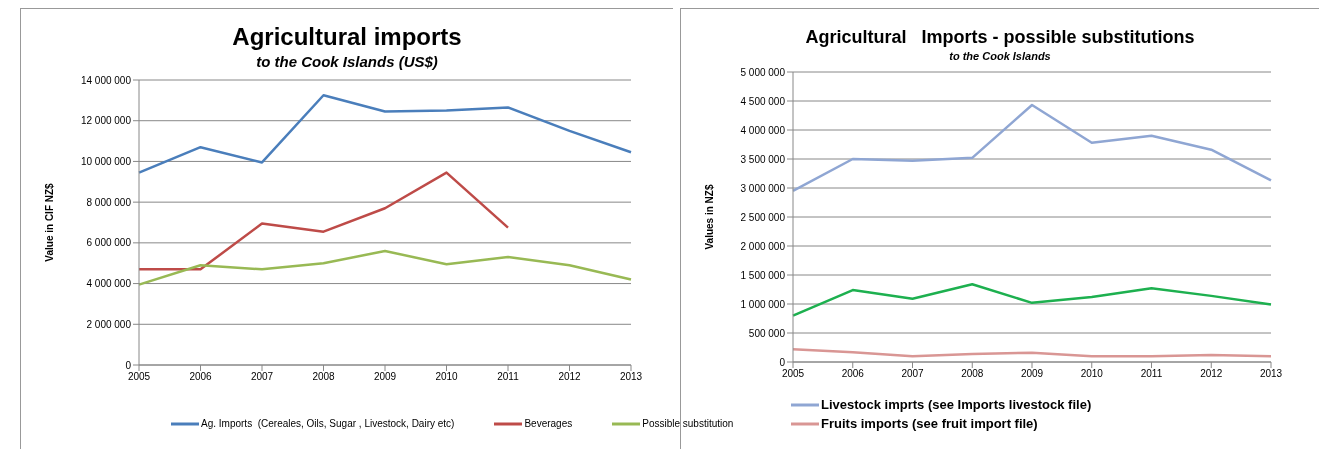  Describe the element at coordinates (688, 423) in the screenshot. I see `legend-label: Possible substitution` at that location.